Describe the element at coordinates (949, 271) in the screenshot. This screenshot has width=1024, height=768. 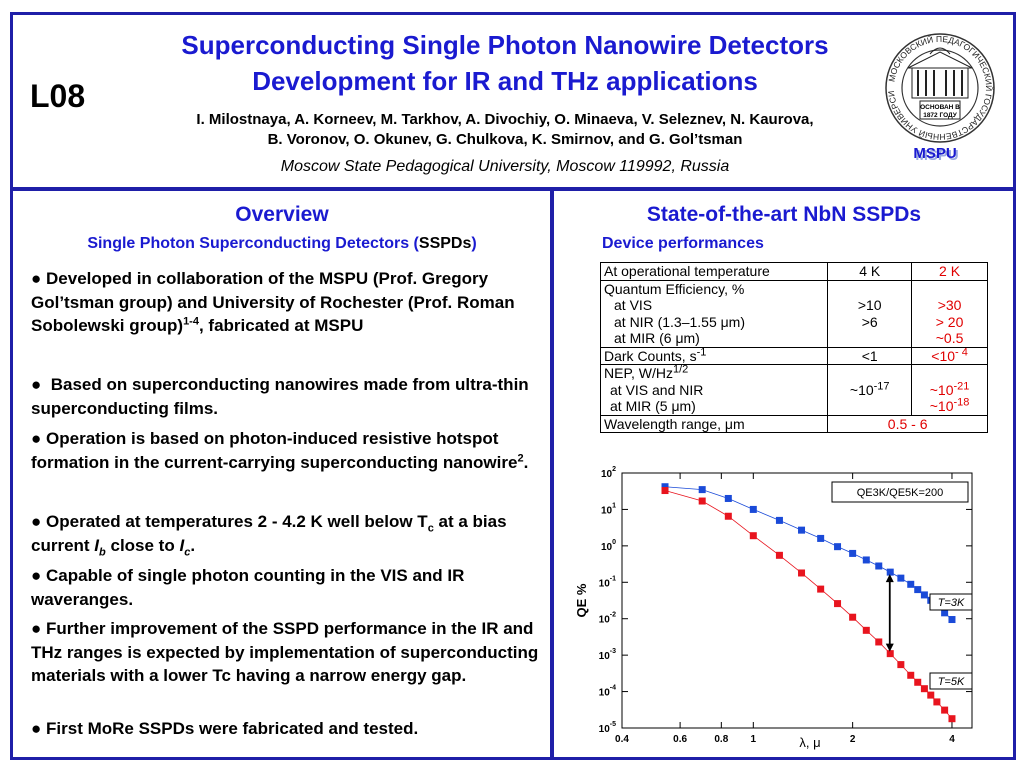
I see `table-cell: 2 K` at that location.